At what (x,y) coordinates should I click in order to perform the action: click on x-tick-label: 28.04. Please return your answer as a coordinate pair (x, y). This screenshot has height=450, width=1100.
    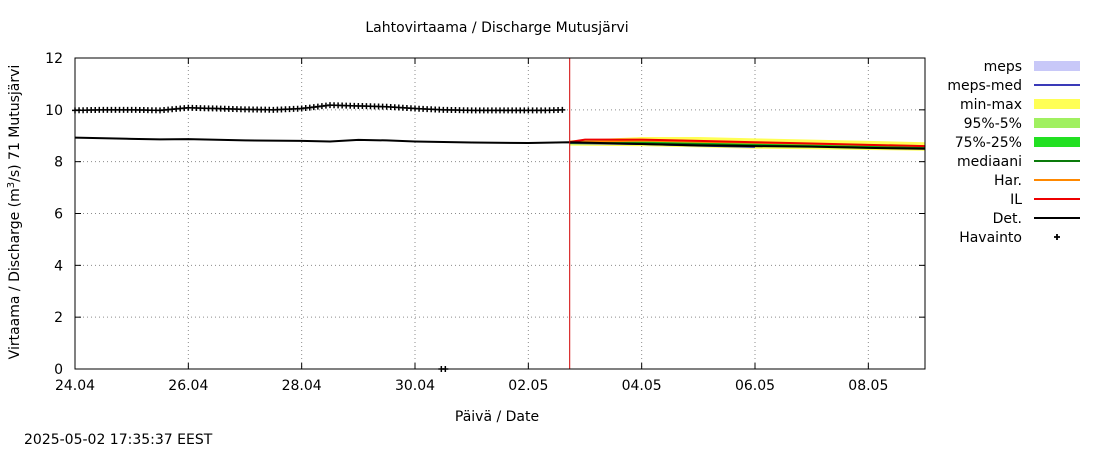
    Looking at the image, I should click on (302, 386).